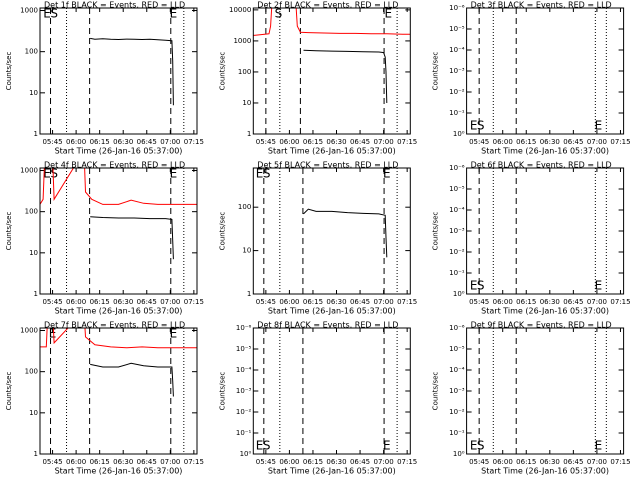  Describe the element at coordinates (327, 325) in the screenshot. I see `panel-title: Det 8f BLACK = Events, RED = LLD` at that location.